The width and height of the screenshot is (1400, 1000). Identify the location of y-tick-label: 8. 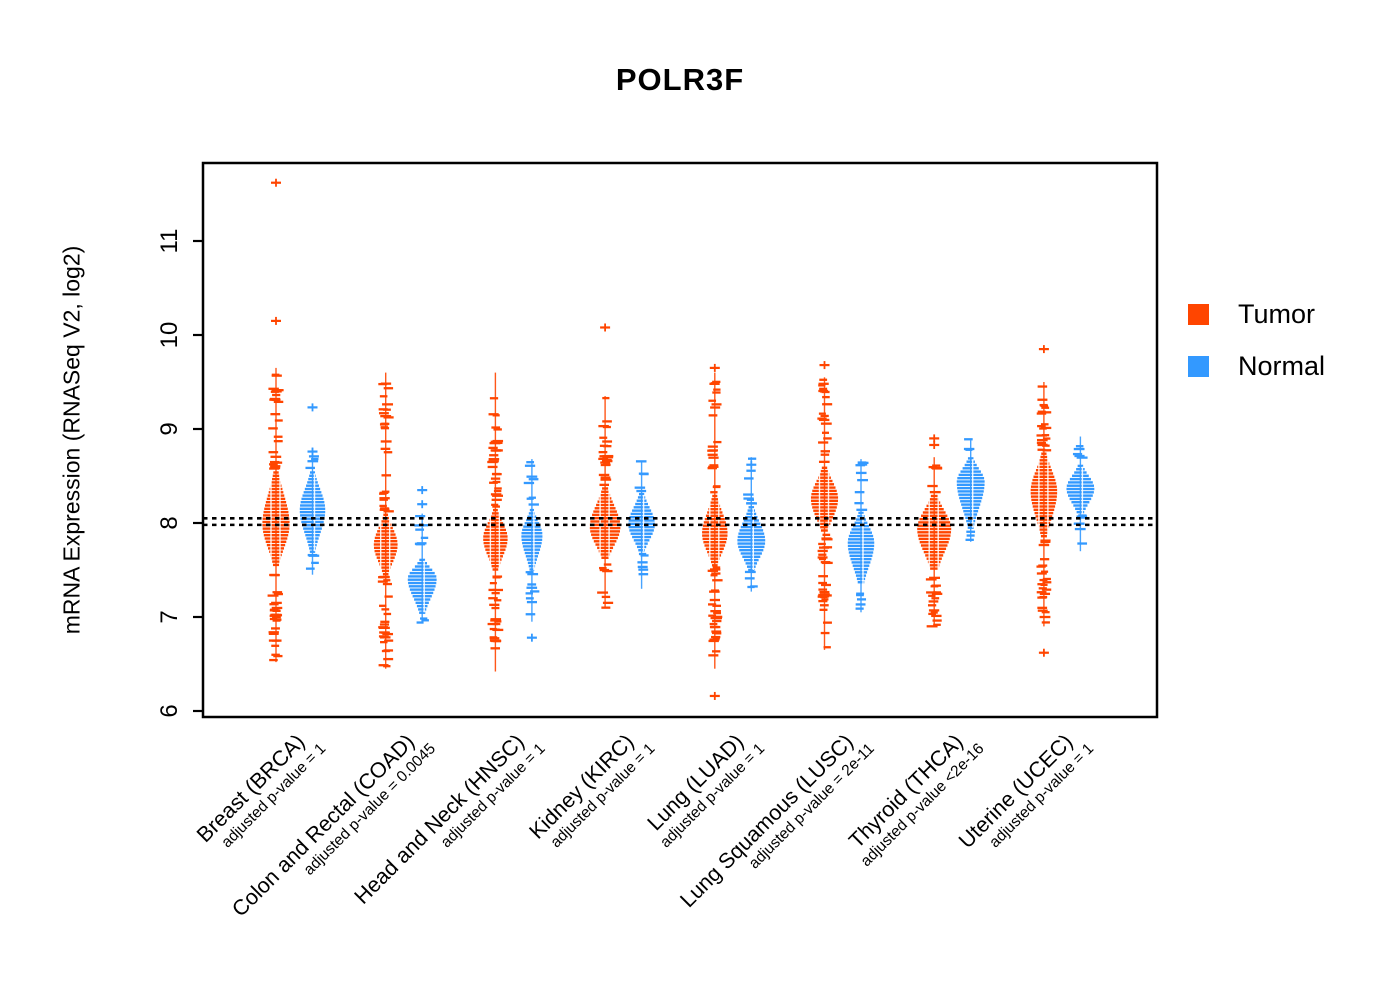
(169, 522).